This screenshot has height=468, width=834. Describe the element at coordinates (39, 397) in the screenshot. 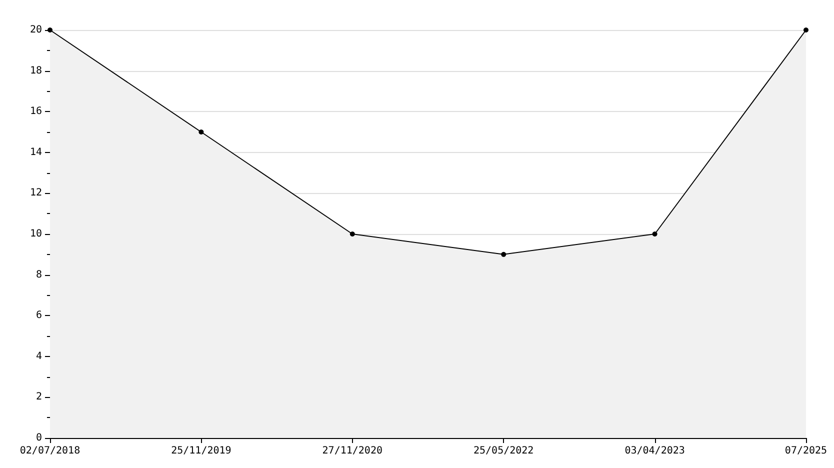

I see `y-tick-label: 2` at that location.